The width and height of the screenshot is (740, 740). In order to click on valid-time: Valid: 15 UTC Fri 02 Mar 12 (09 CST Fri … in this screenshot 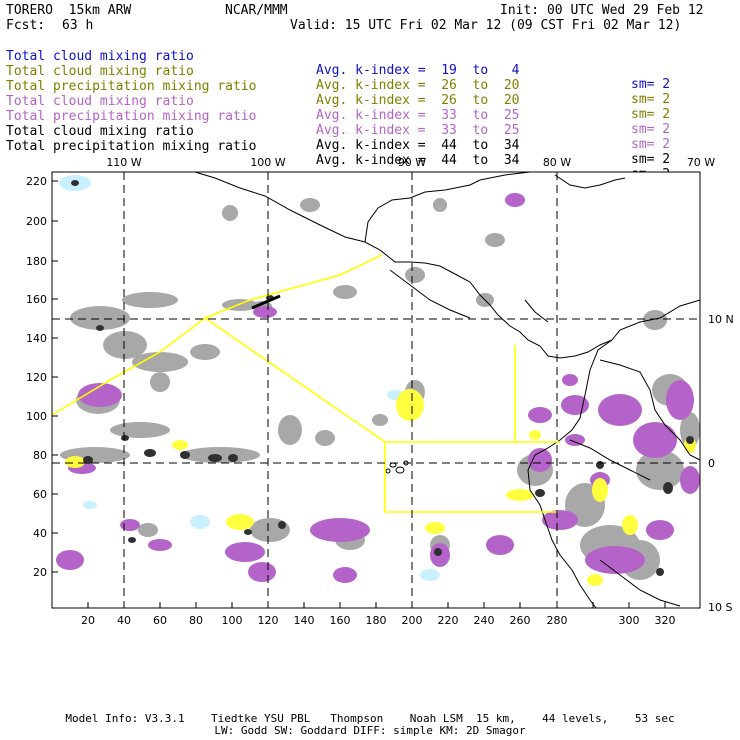, I will do `click(486, 25)`.